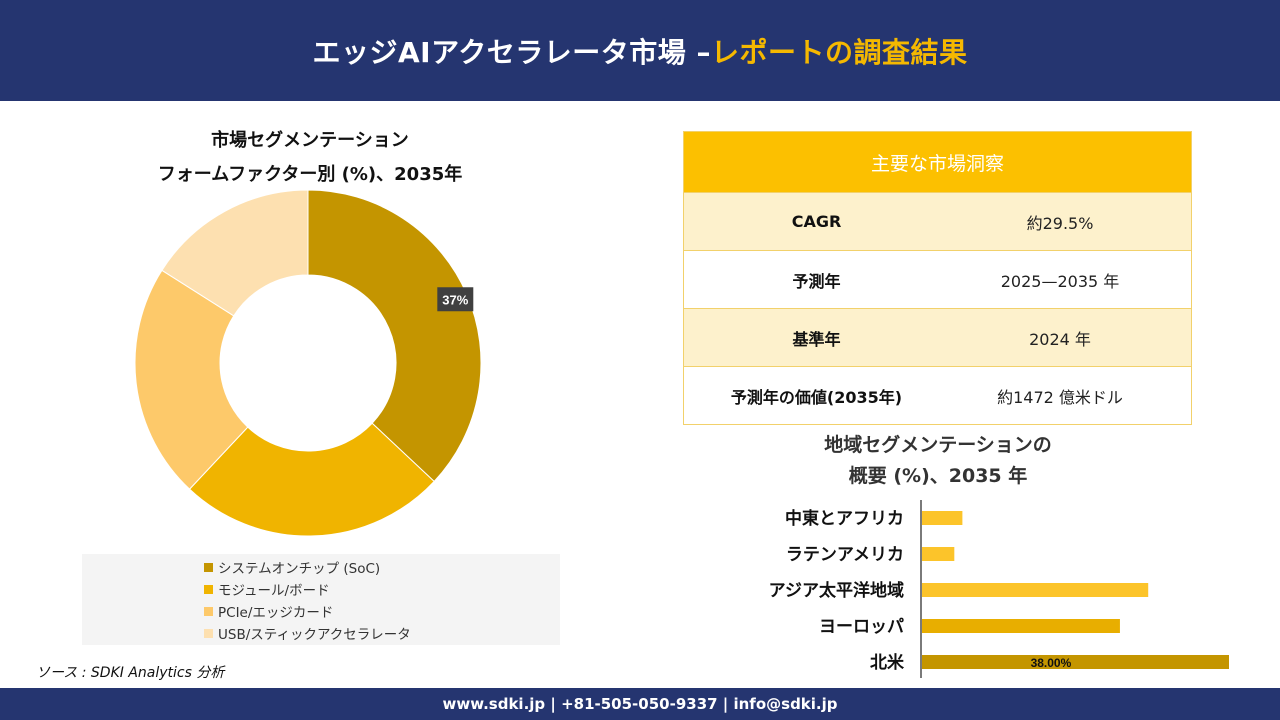 Image resolution: width=1280 pixels, height=720 pixels. I want to click on legend-item: USB/スティックアクセラレータ, so click(382, 633).